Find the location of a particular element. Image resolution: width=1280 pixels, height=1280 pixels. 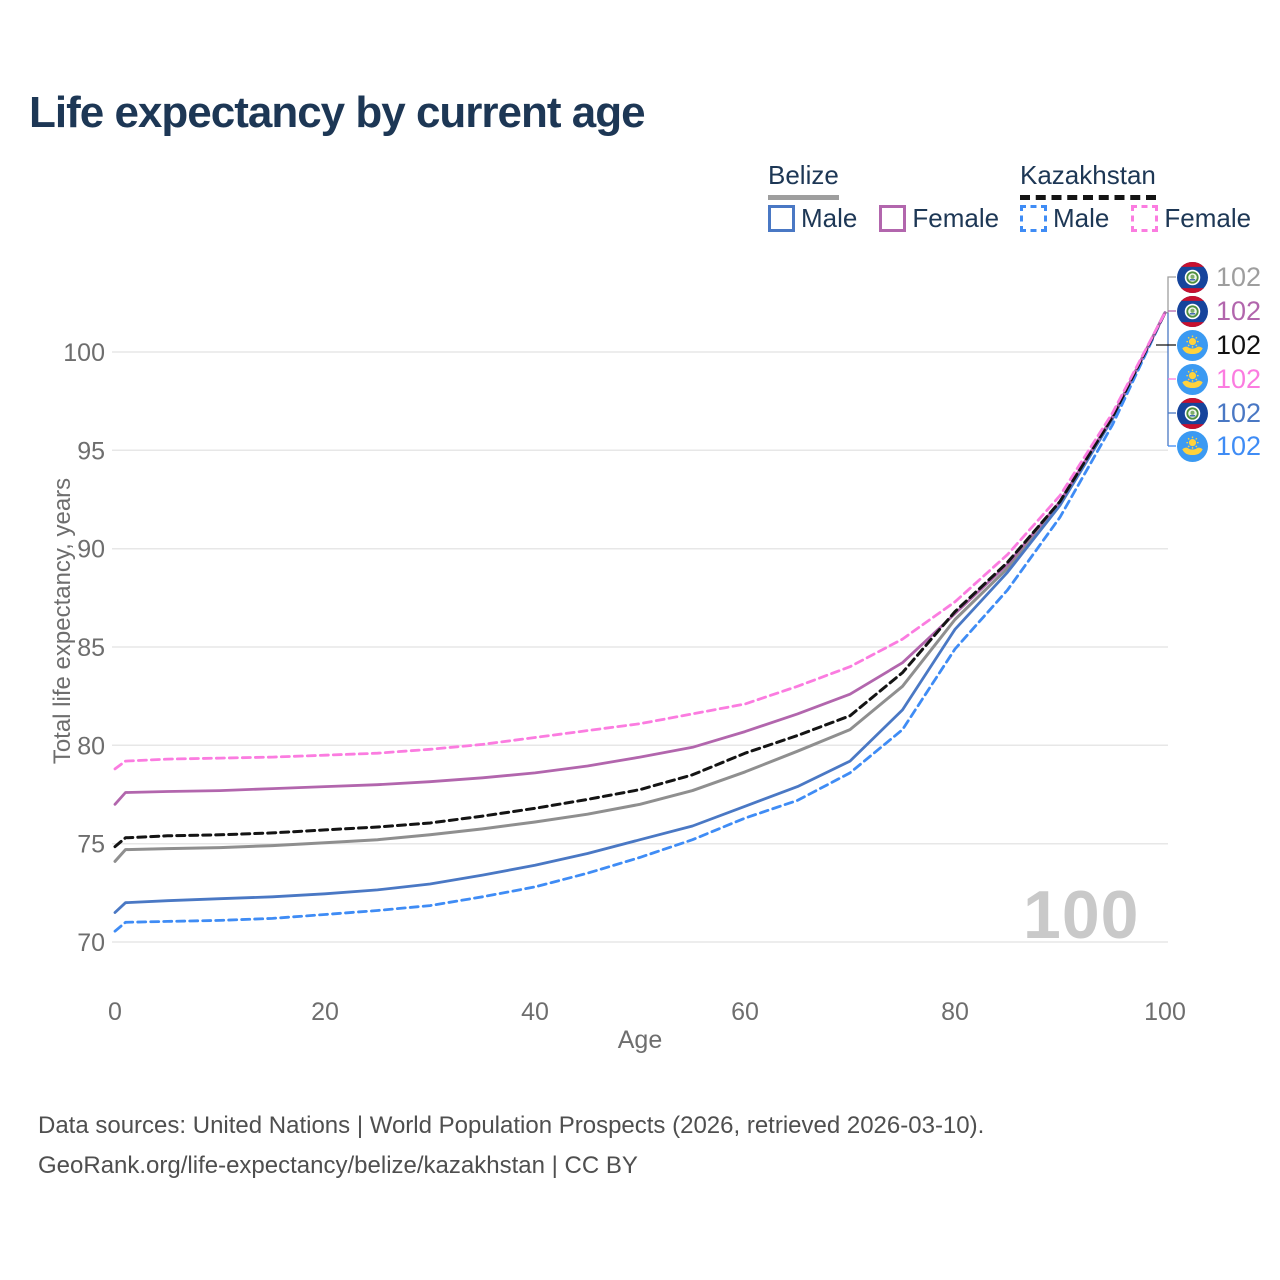

legend-group-kazakhstan: Kazakhstan is located at coordinates (1088, 180).